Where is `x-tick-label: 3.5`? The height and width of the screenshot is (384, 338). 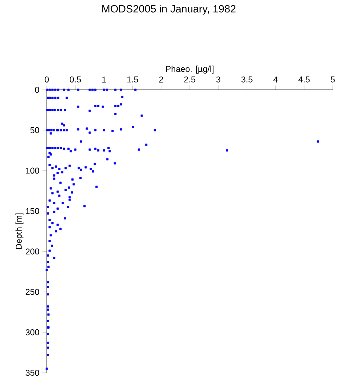
x-tick-label: 3.5 is located at coordinates (247, 79).